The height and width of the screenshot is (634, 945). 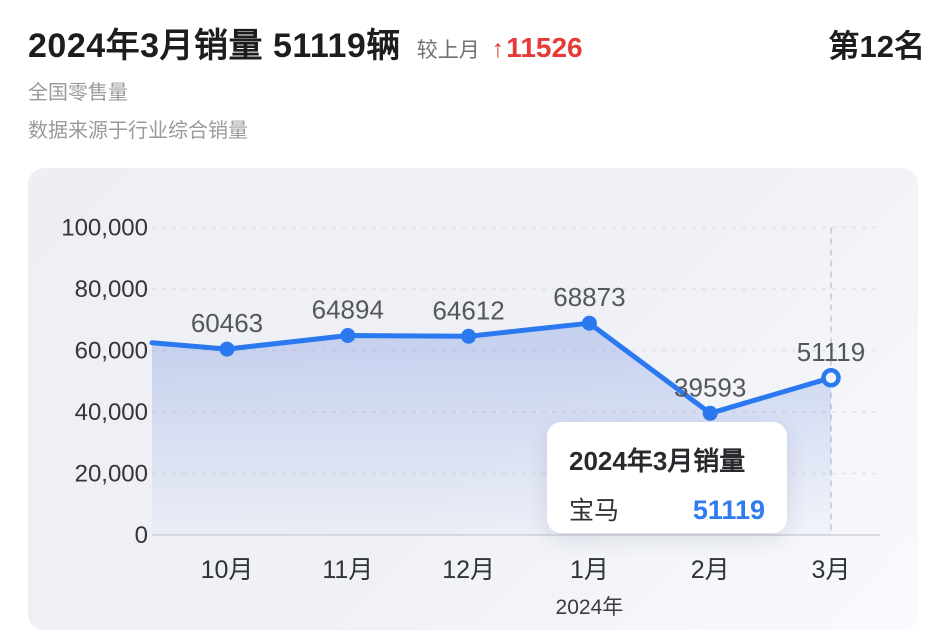 What do you see at coordinates (468, 570) in the screenshot?
I see `x-tick-label: 12月` at bounding box center [468, 570].